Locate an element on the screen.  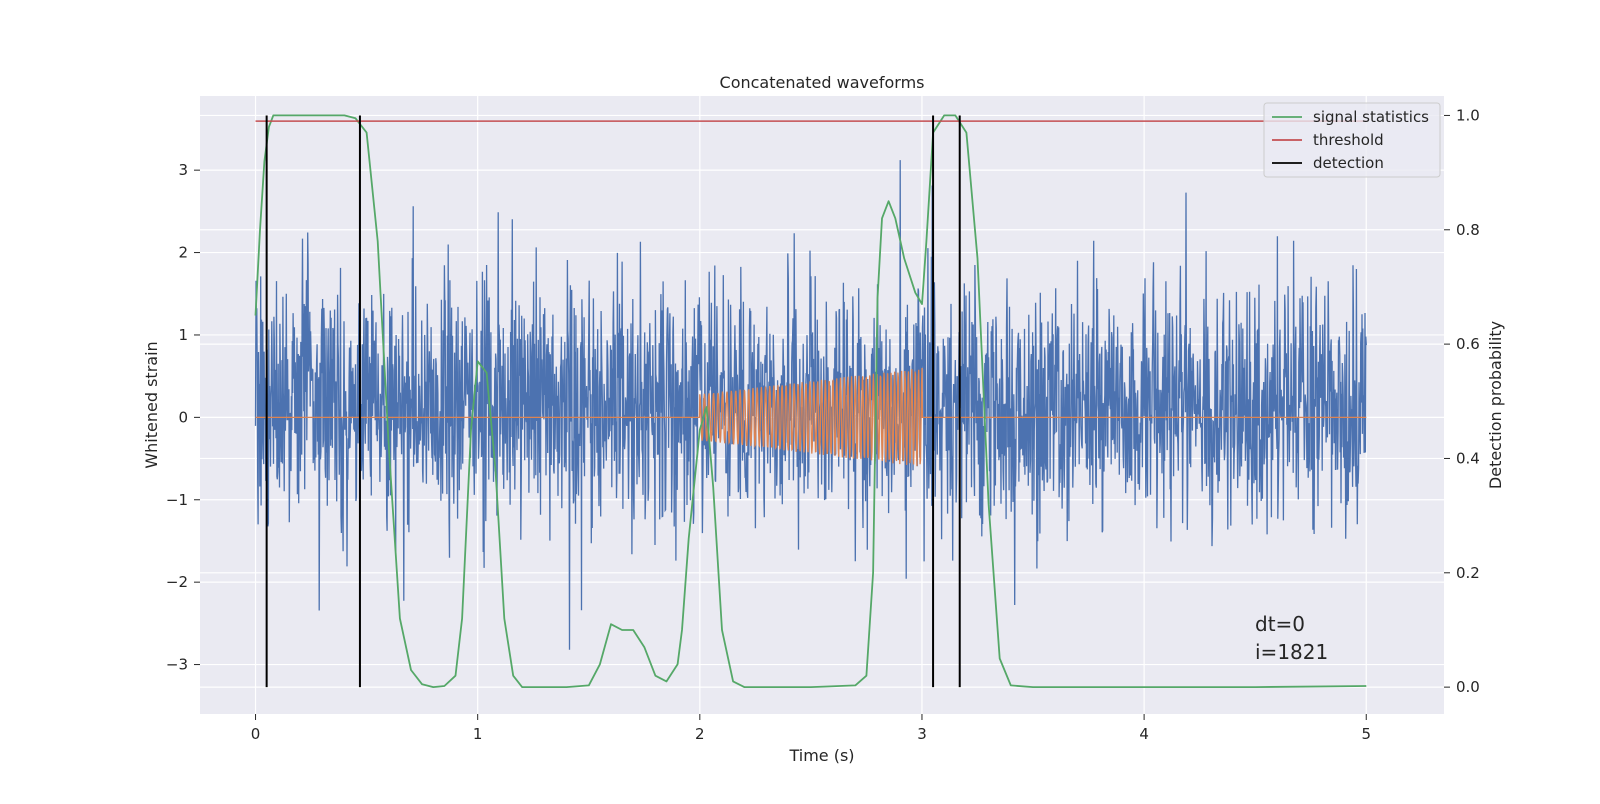
y-tick-label: −1 is located at coordinates (177, 500).